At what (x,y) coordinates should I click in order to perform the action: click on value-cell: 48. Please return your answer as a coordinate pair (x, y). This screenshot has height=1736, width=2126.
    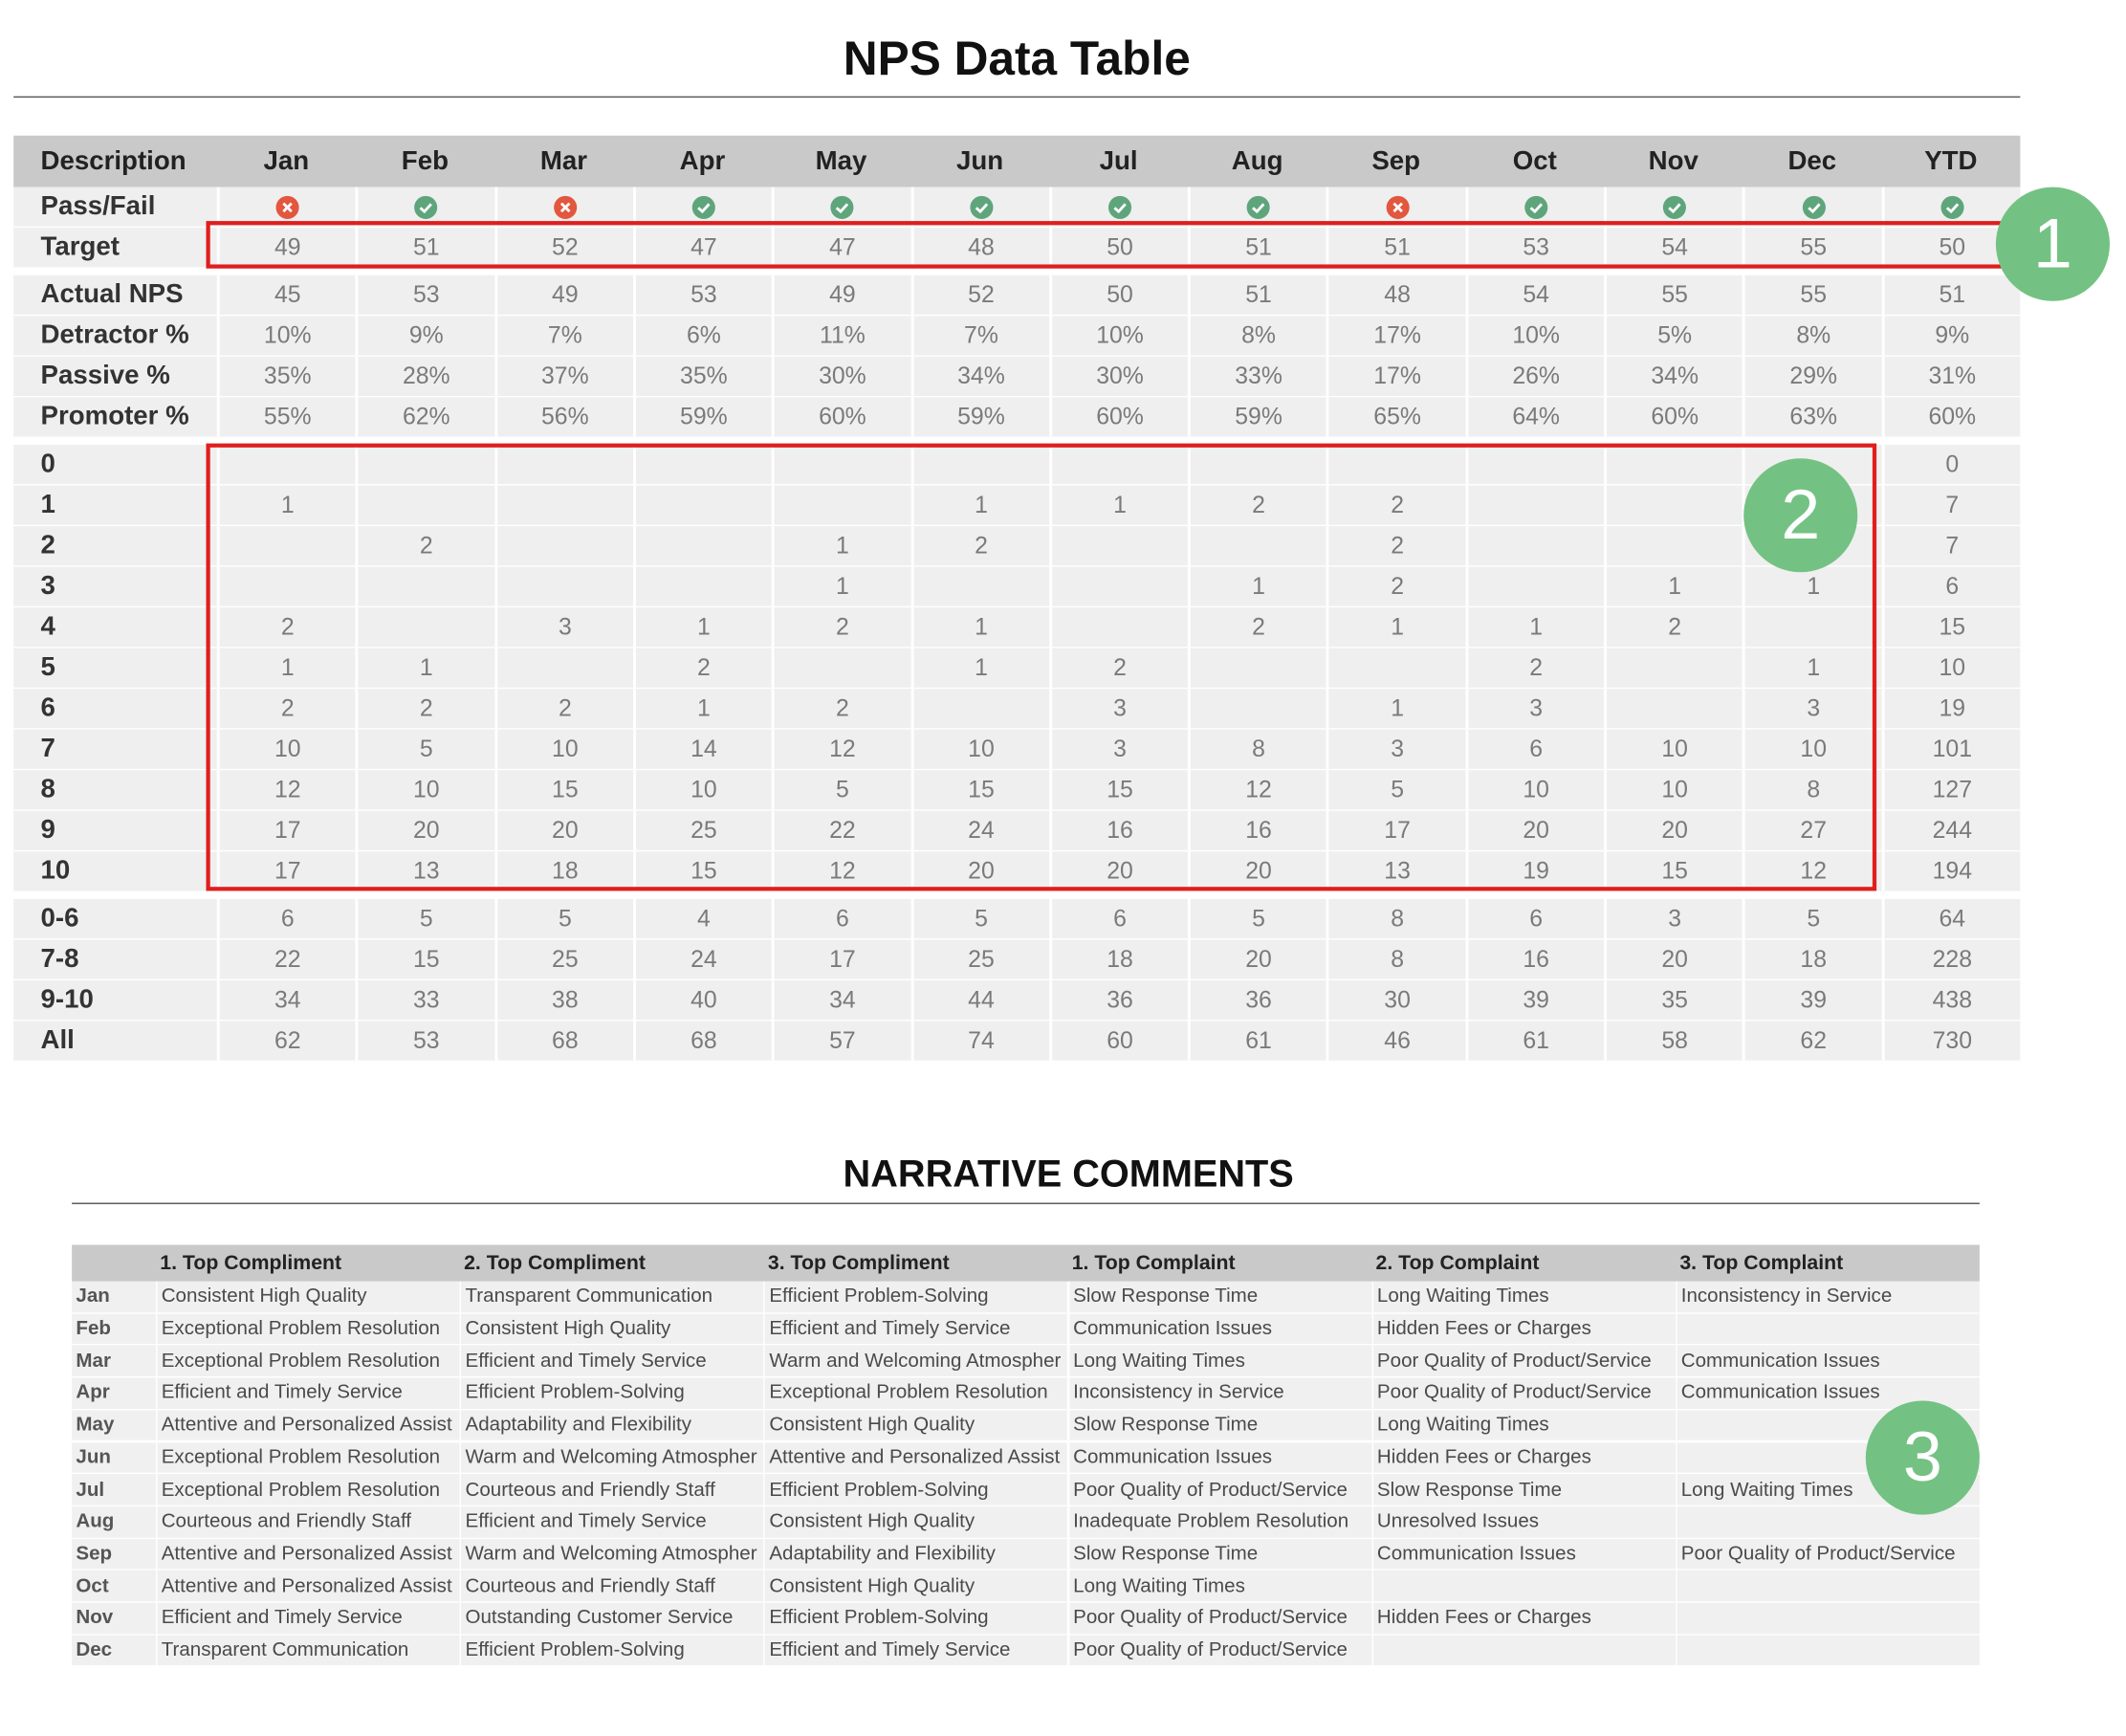
    Looking at the image, I should click on (980, 248).